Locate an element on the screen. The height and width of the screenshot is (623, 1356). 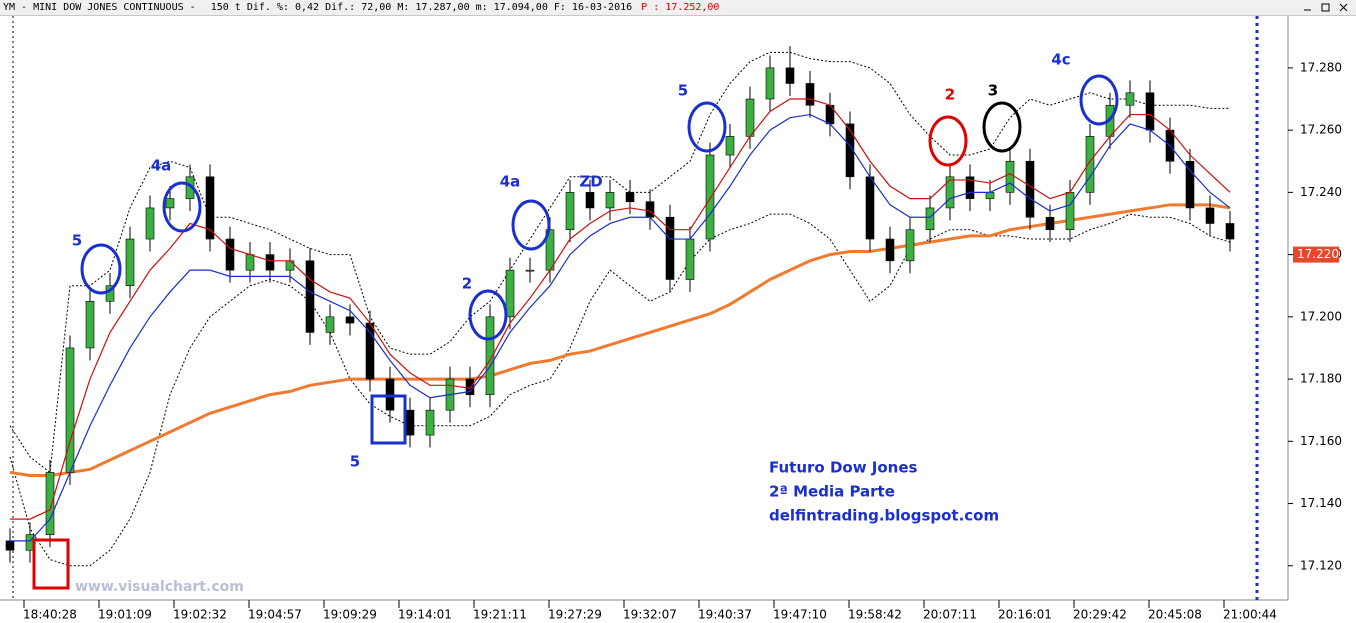
note: delfintrading.blogspot.com is located at coordinates (884, 516).